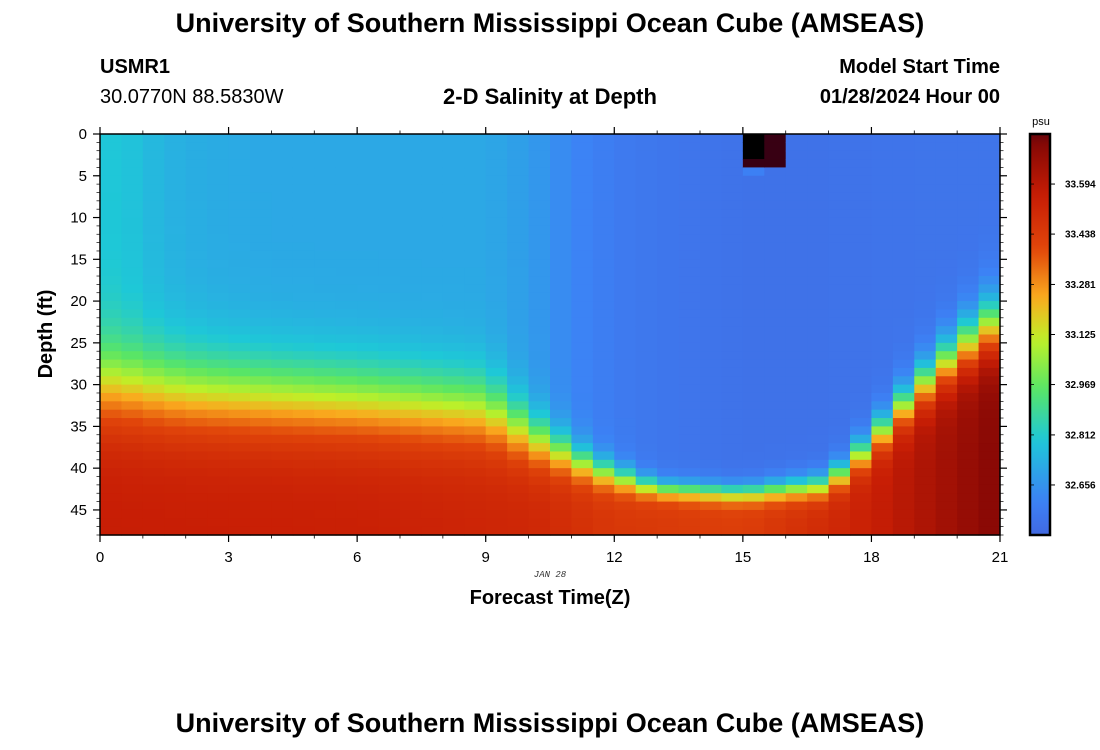 The width and height of the screenshot is (1100, 750). What do you see at coordinates (78, 343) in the screenshot?
I see `y-tick-label: 25` at bounding box center [78, 343].